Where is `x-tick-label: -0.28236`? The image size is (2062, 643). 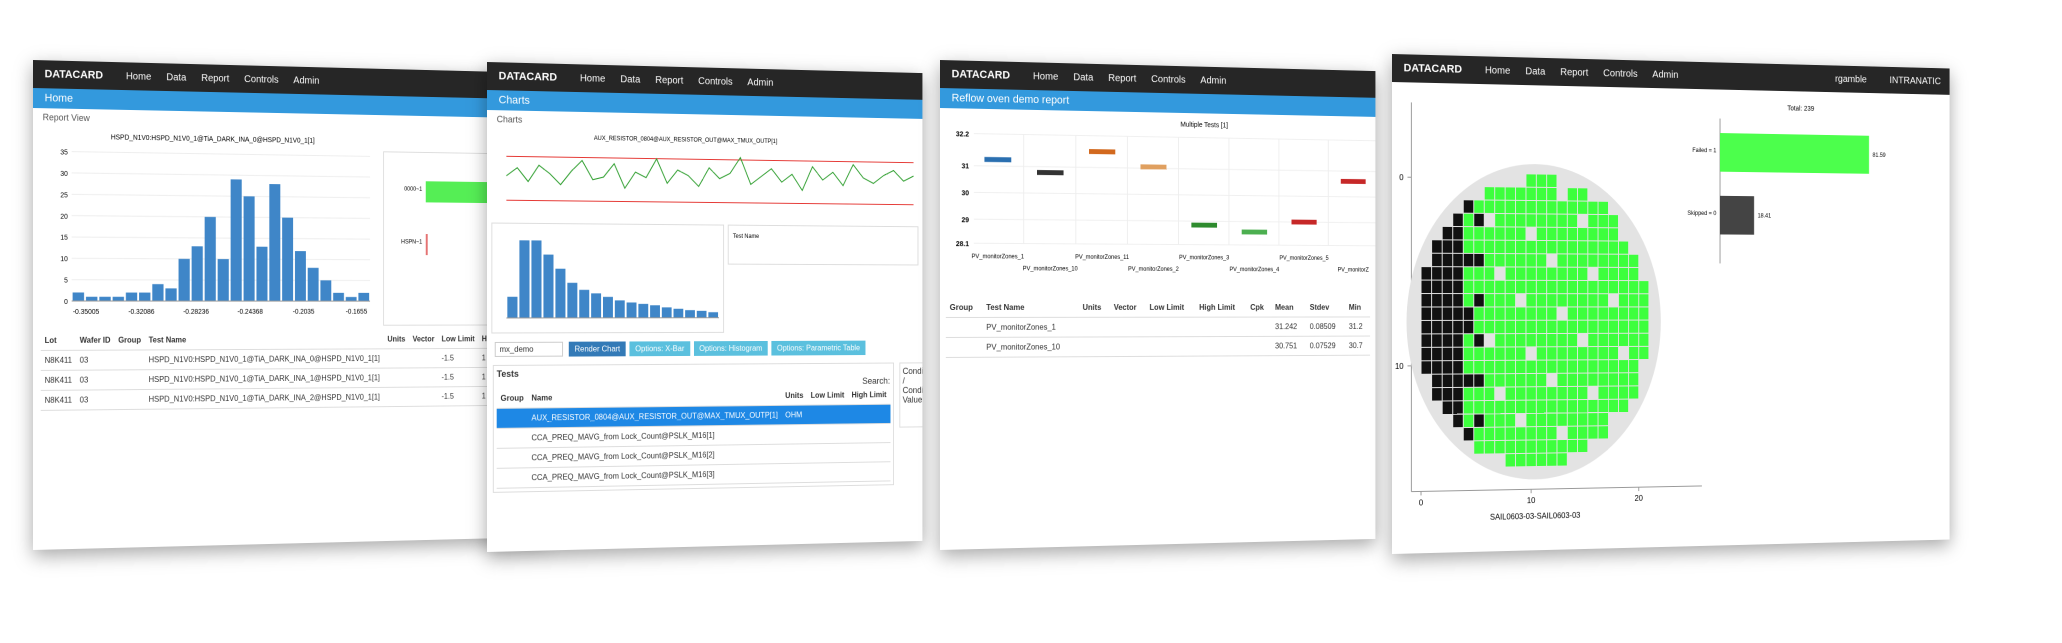
x-tick-label: -0.28236 is located at coordinates (196, 312).